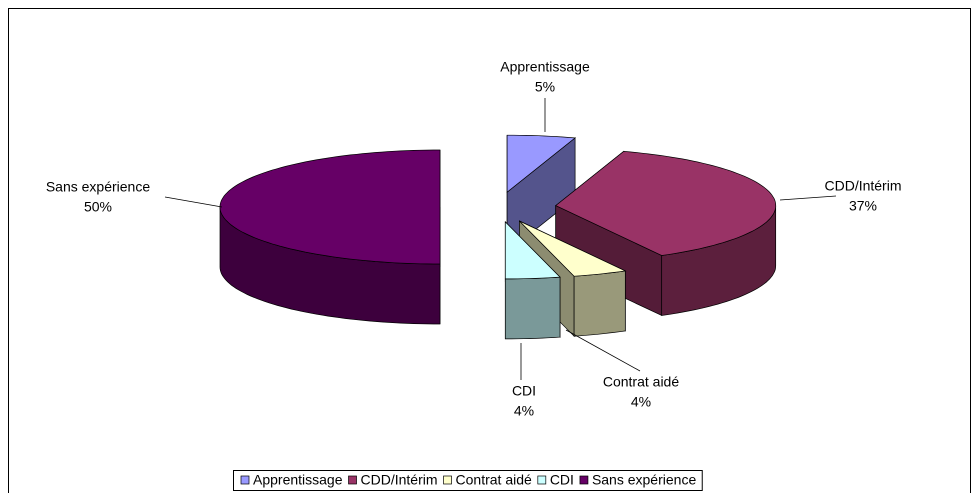 This screenshot has height=493, width=979. Describe the element at coordinates (562, 480) in the screenshot. I see `legend-label: CDI` at that location.